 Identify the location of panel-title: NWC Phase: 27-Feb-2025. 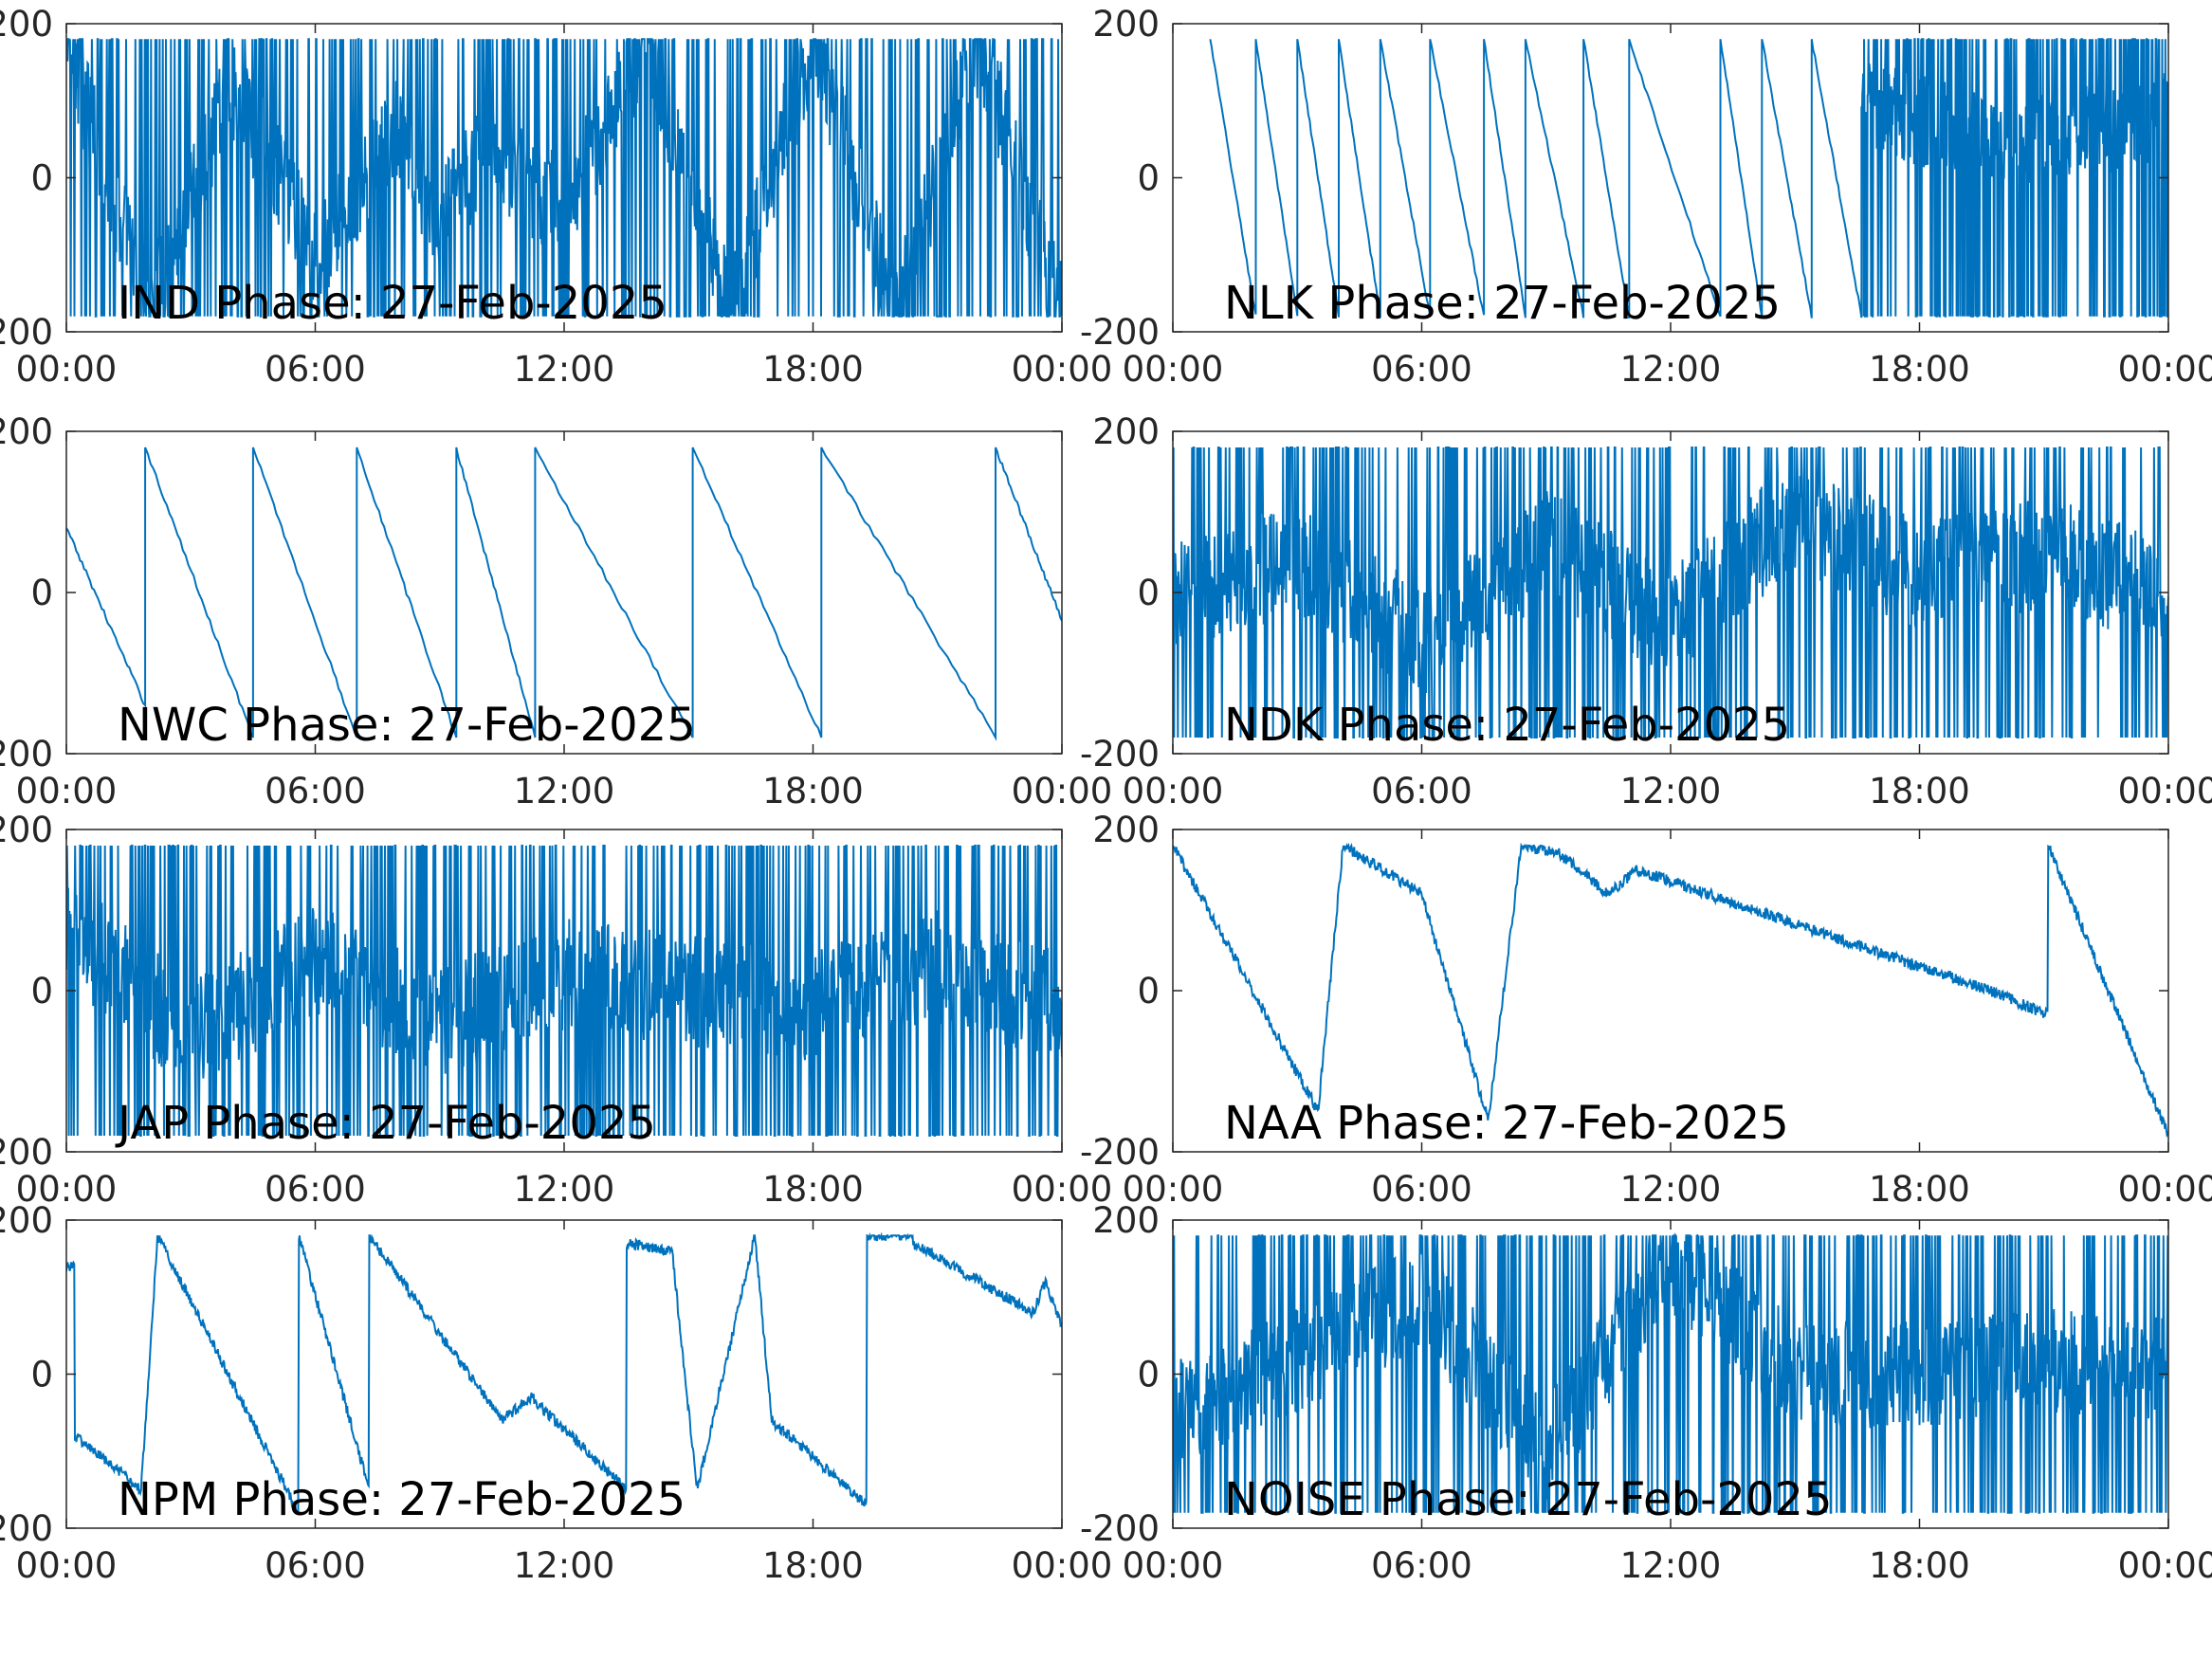
(407, 725).